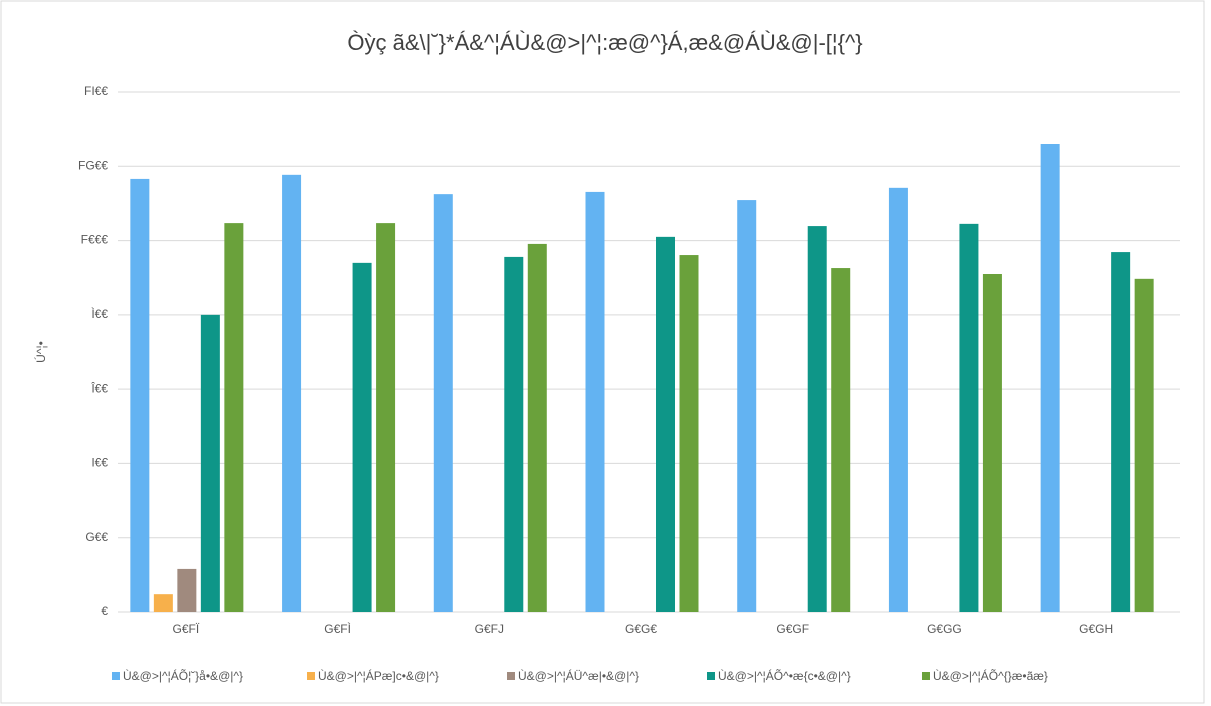 The width and height of the screenshot is (1211, 706). Describe the element at coordinates (95, 240) in the screenshot. I see `y-tick-label: F€€€` at that location.